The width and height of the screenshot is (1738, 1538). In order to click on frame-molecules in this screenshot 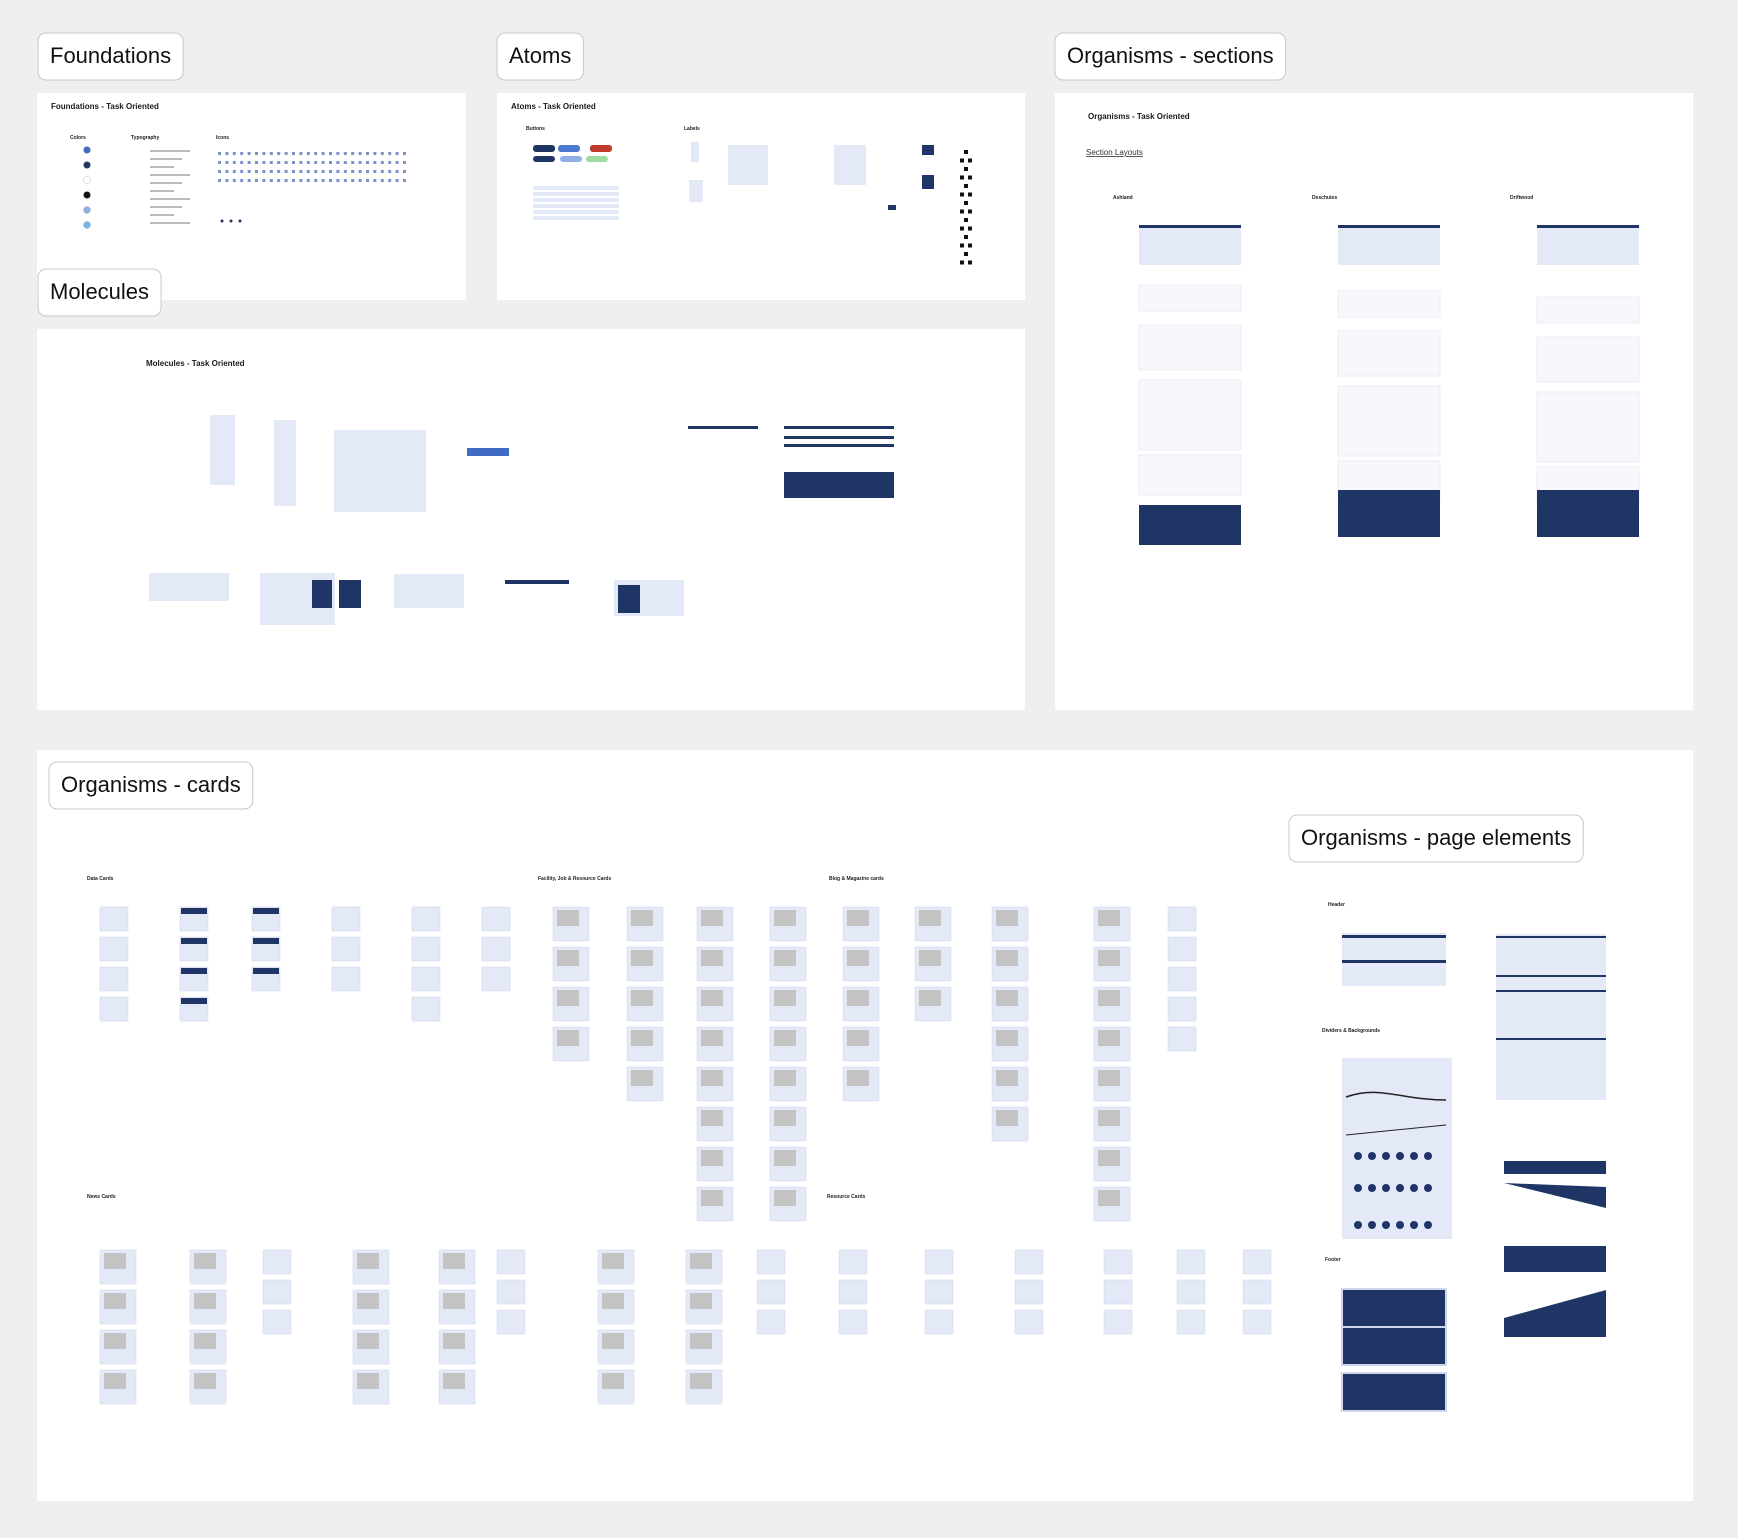, I will do `click(531, 519)`.